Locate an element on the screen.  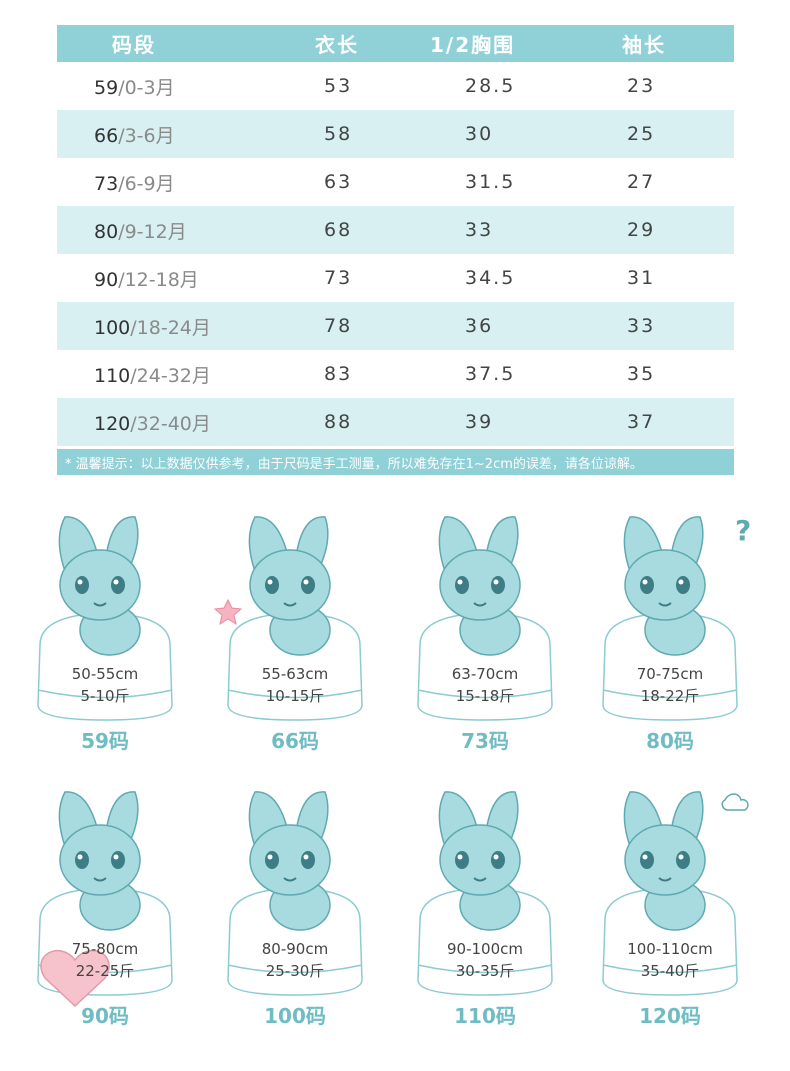
table-row: 66/3-6月 58 30 25 is located at coordinates (395, 134).